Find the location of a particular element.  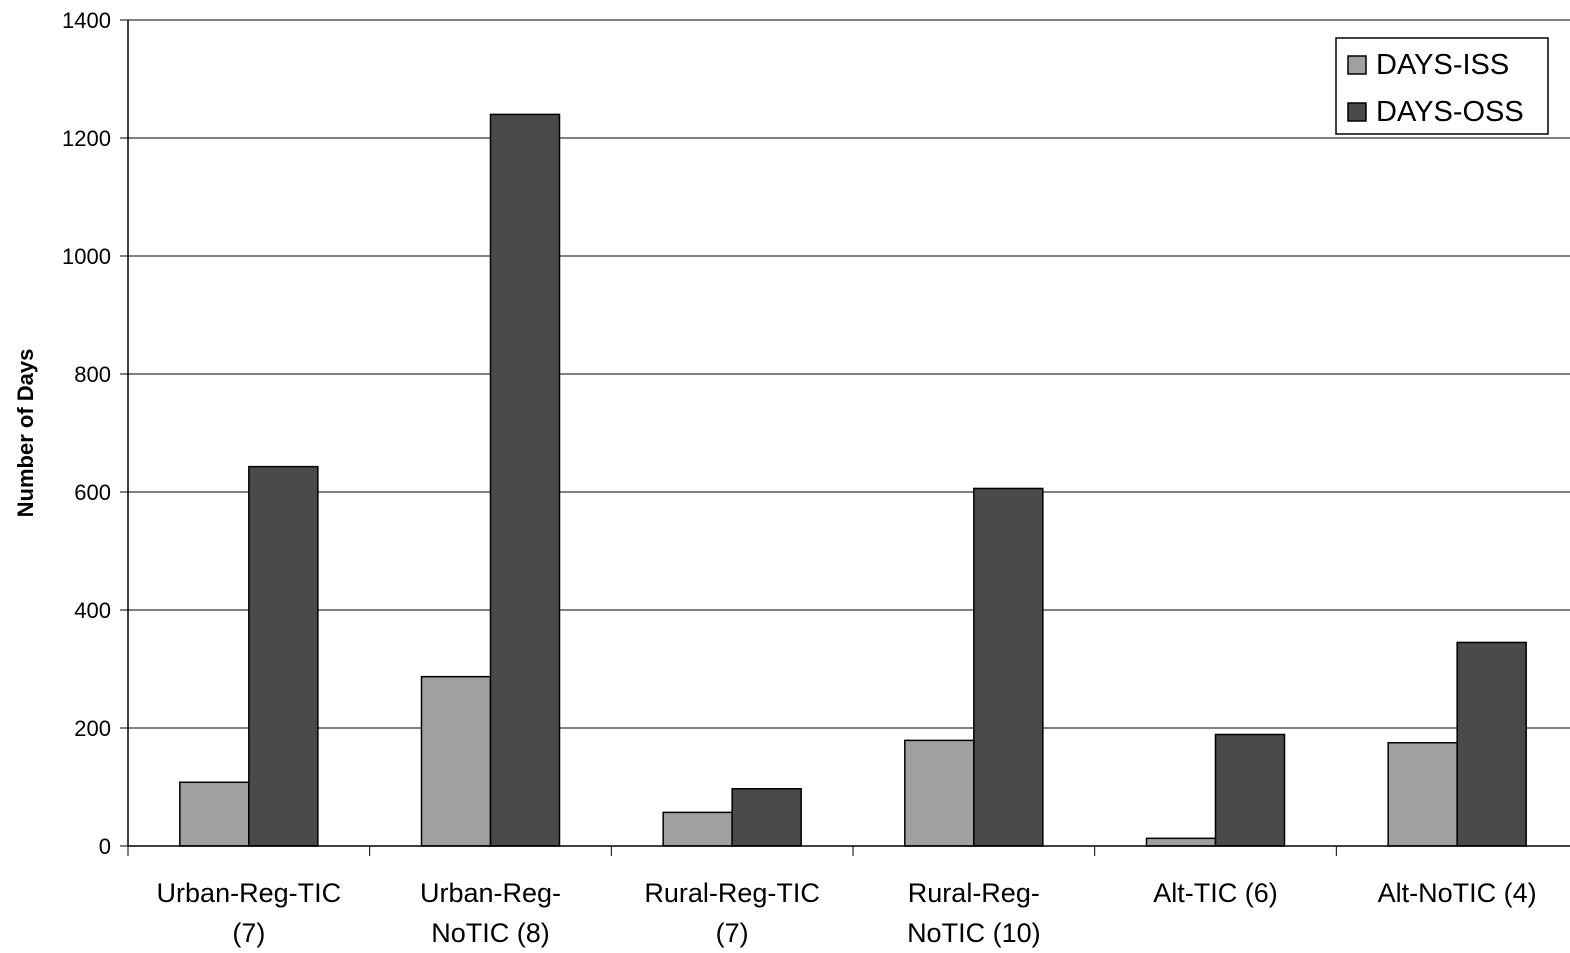

x-category-label: NoTIC (8) is located at coordinates (490, 933).